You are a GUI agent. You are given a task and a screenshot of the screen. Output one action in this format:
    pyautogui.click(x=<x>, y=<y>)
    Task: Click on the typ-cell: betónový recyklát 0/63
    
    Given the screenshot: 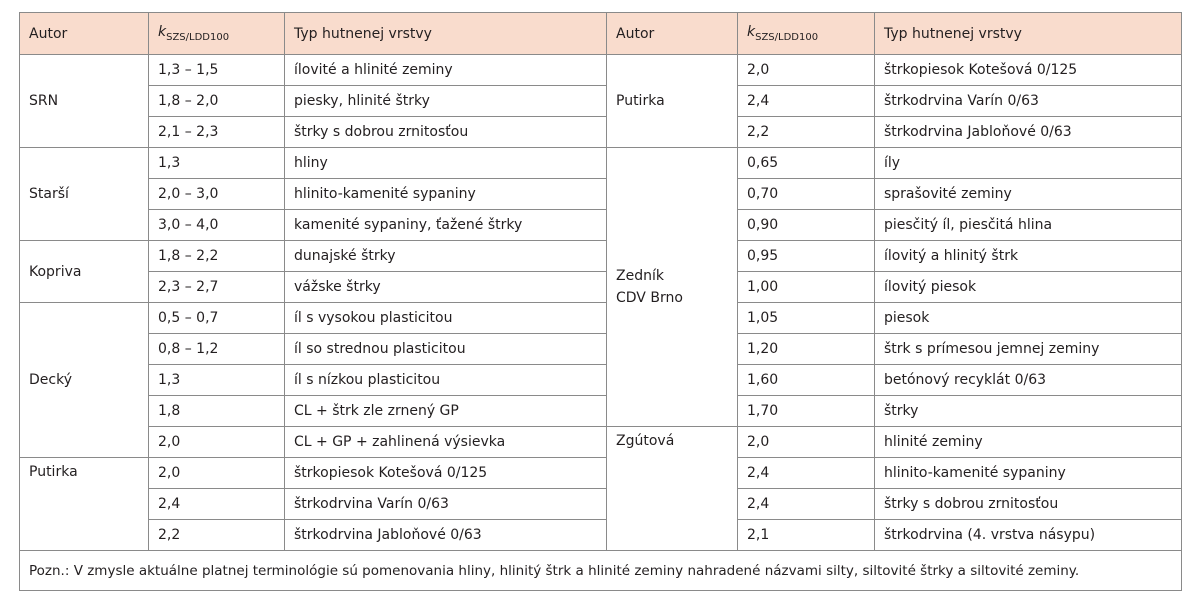 What is the action you would take?
    pyautogui.click(x=1028, y=380)
    